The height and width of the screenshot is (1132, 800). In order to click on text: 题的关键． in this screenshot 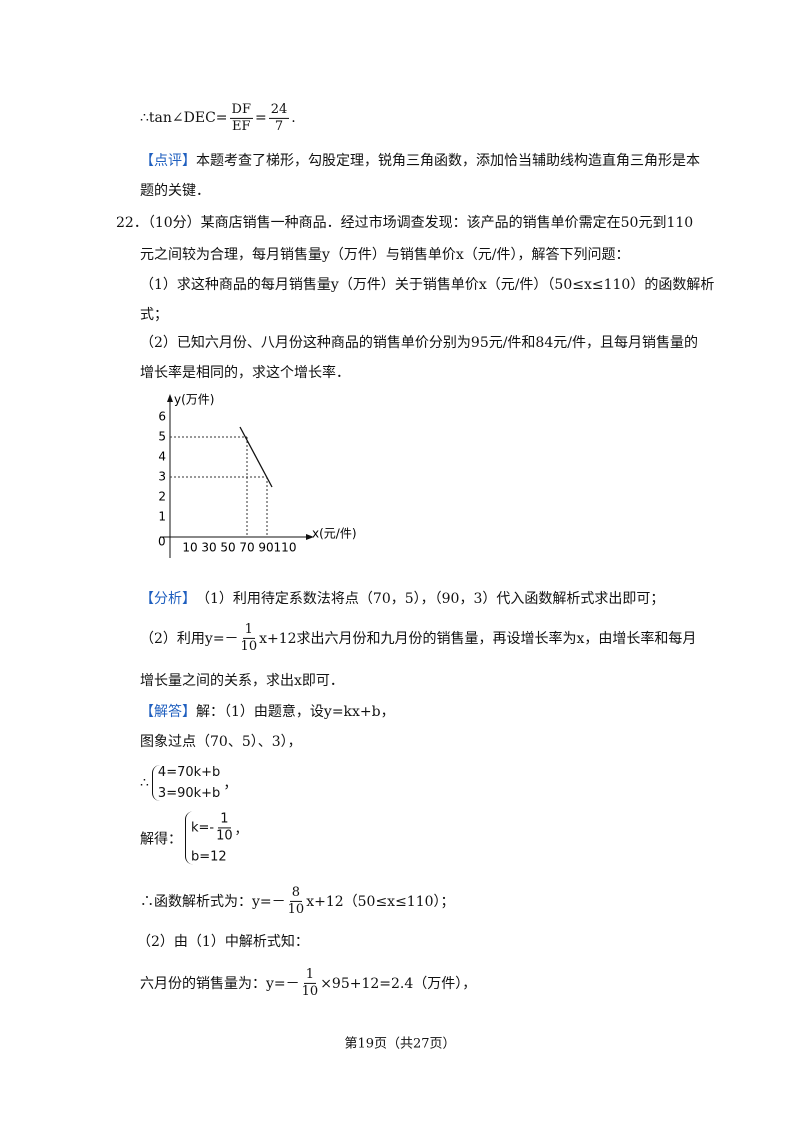, I will do `click(175, 191)`.